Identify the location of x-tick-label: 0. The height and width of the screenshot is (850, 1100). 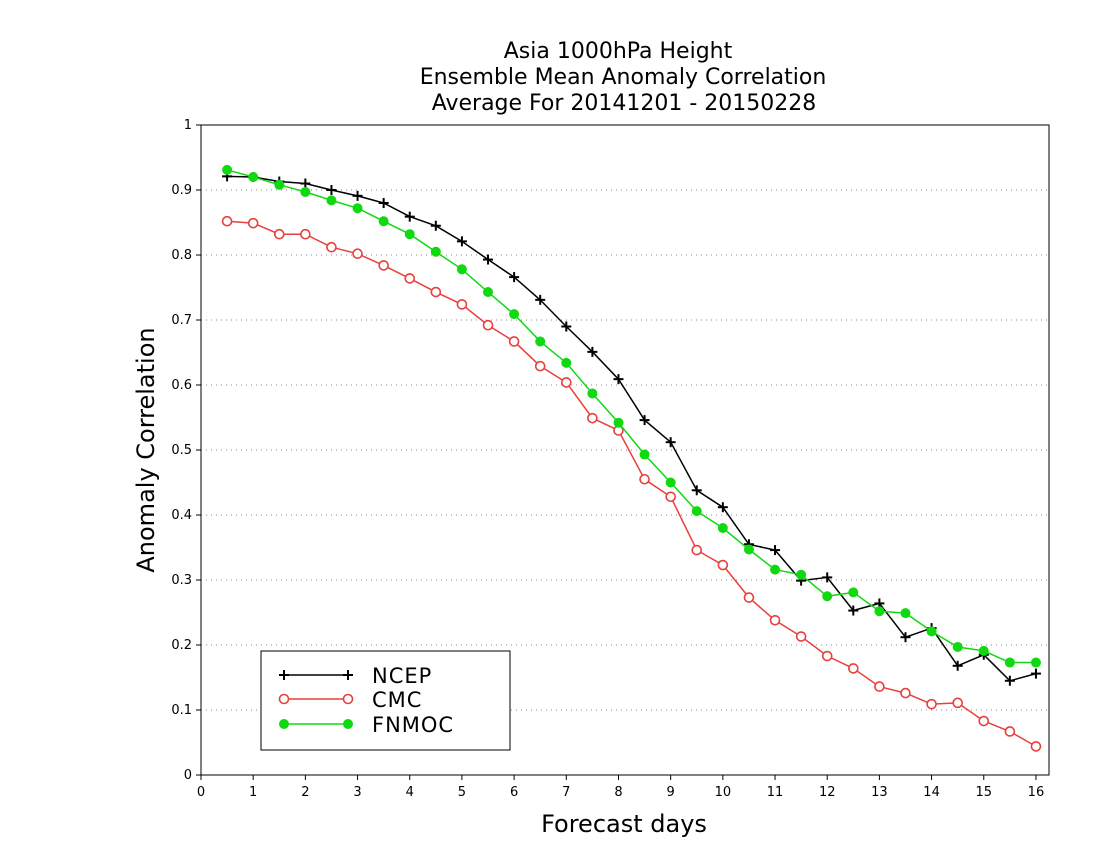
(201, 792).